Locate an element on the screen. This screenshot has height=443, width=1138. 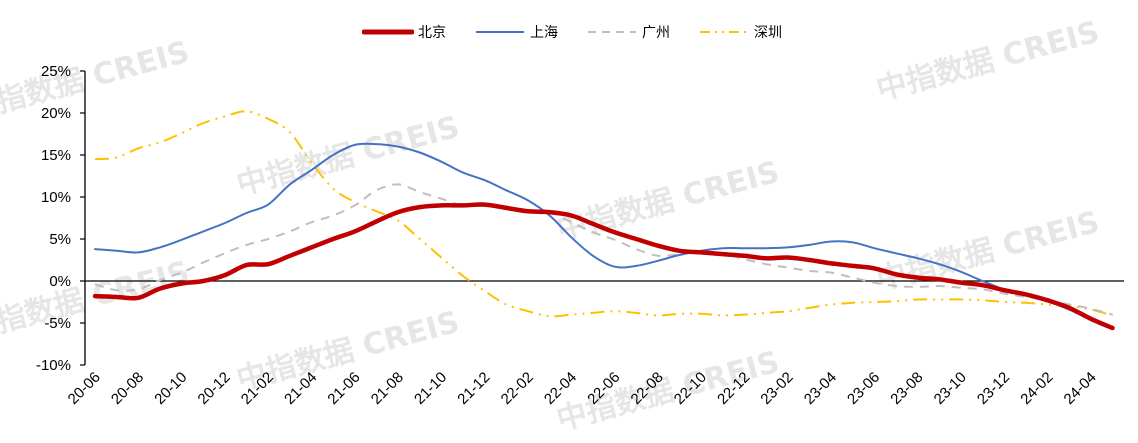
x-tick-label: 20-12 is located at coordinates (214, 388).